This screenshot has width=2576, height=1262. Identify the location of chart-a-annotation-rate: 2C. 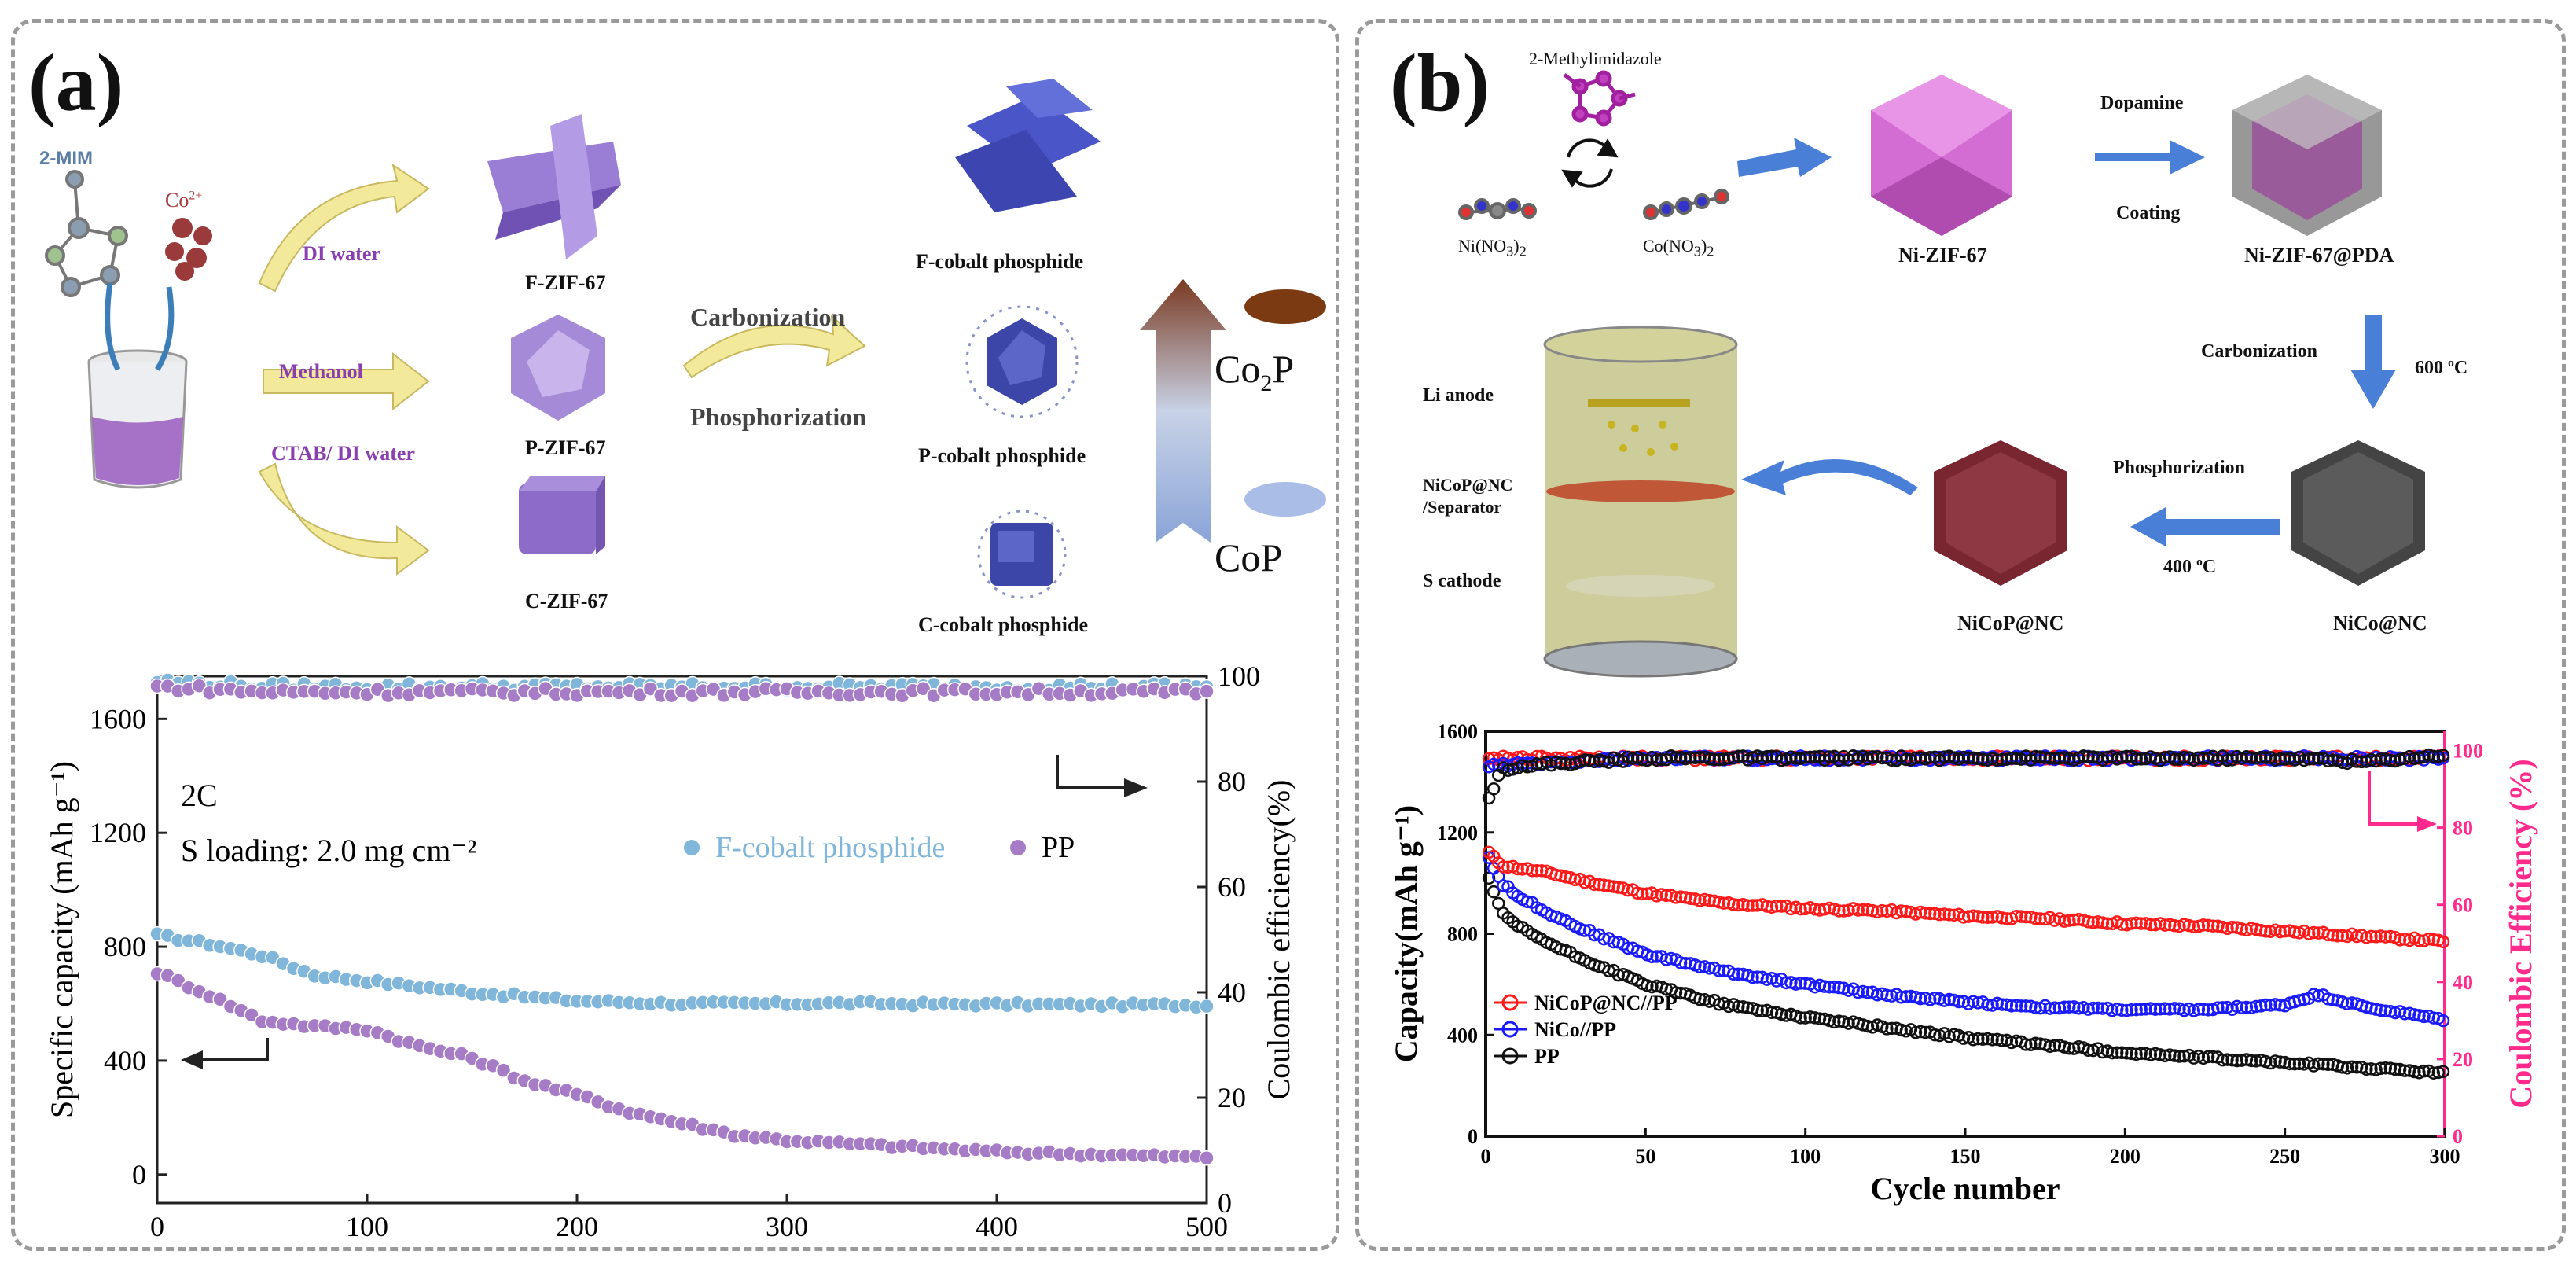
(199, 795).